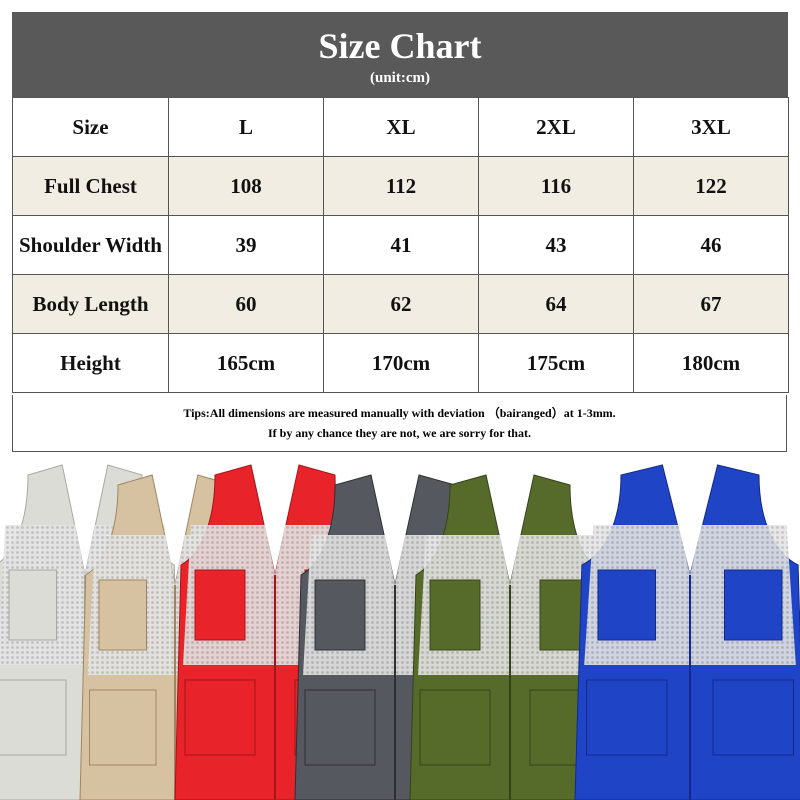  What do you see at coordinates (246, 304) in the screenshot?
I see `table-cell: 60` at bounding box center [246, 304].